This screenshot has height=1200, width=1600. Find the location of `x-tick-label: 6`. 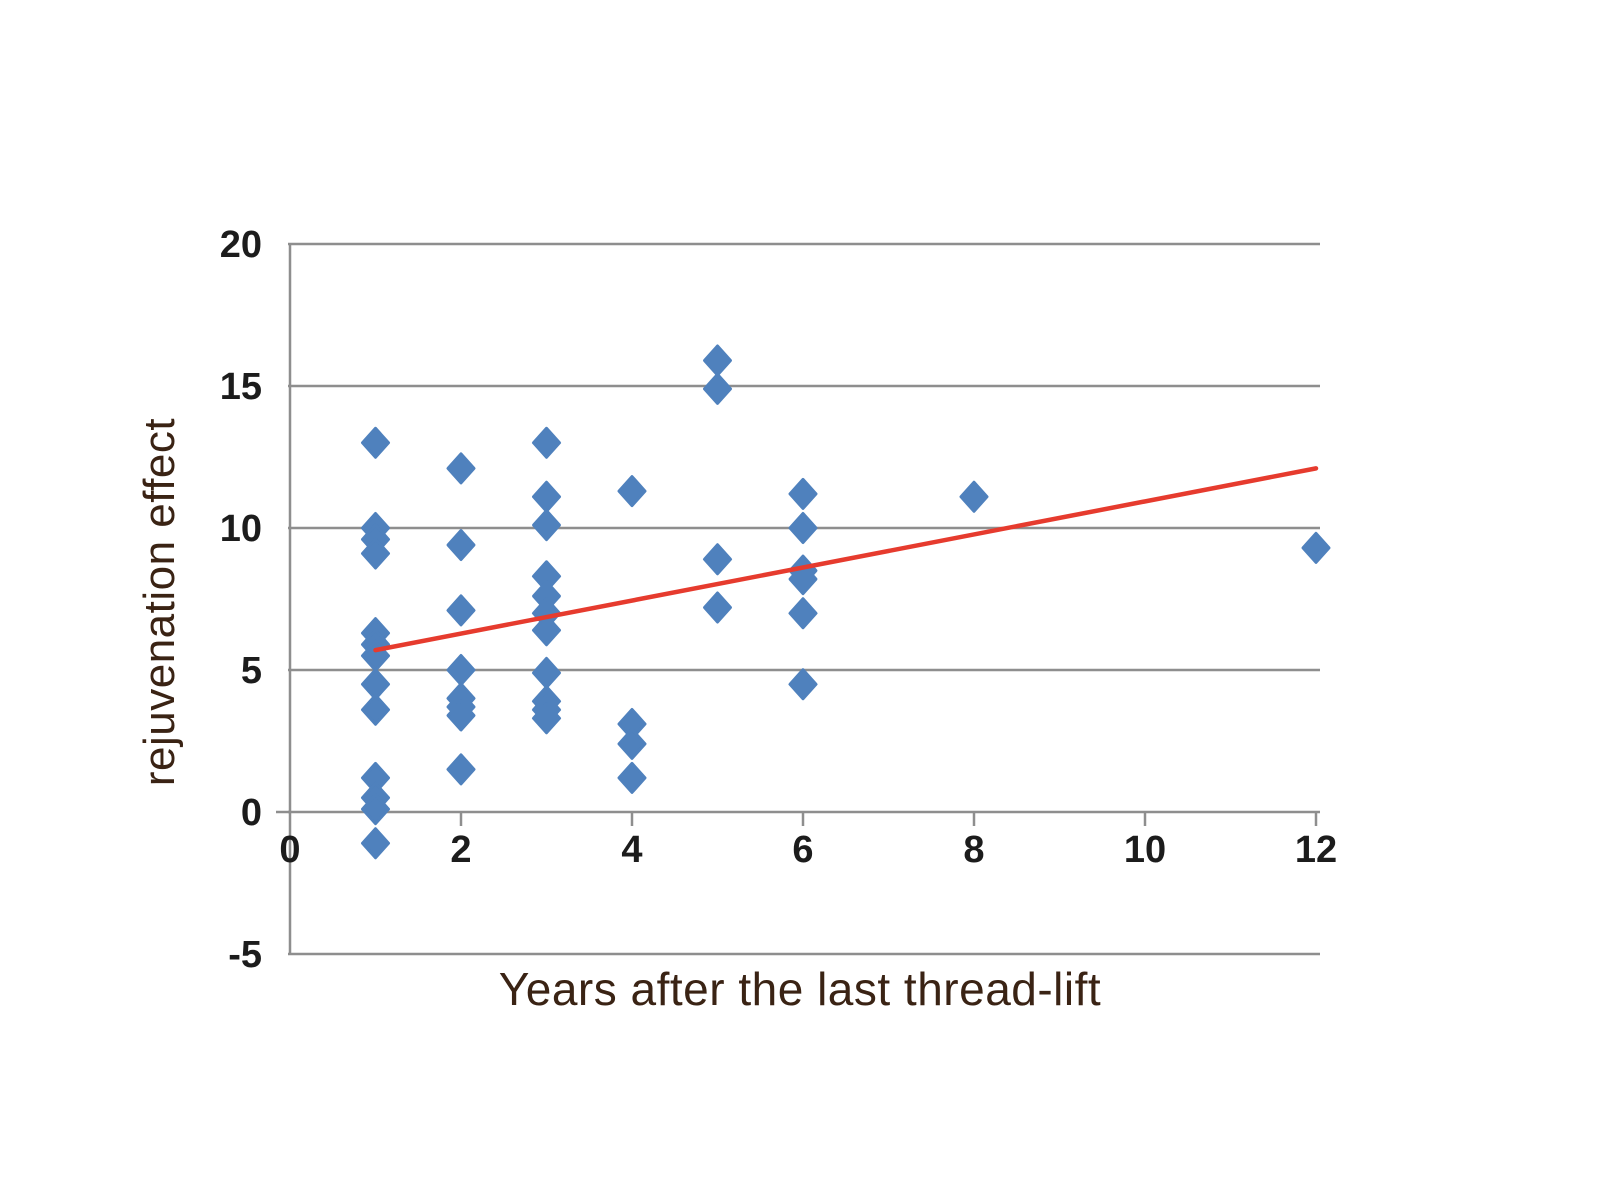

x-tick-label: 6 is located at coordinates (802, 850).